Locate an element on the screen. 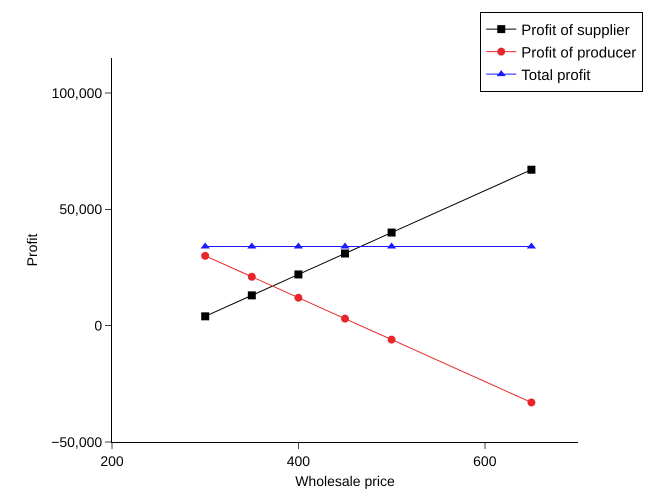 The image size is (655, 502). x-tick-label: 600 is located at coordinates (485, 460).